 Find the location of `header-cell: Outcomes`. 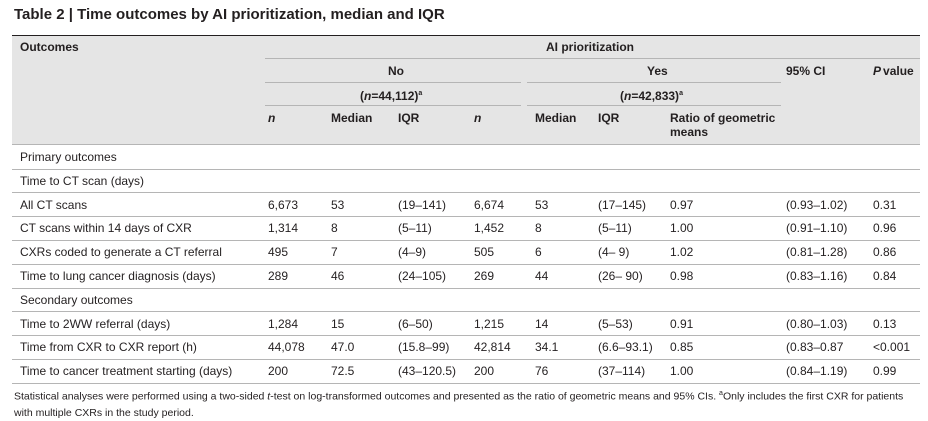

header-cell: Outcomes is located at coordinates (49, 47).